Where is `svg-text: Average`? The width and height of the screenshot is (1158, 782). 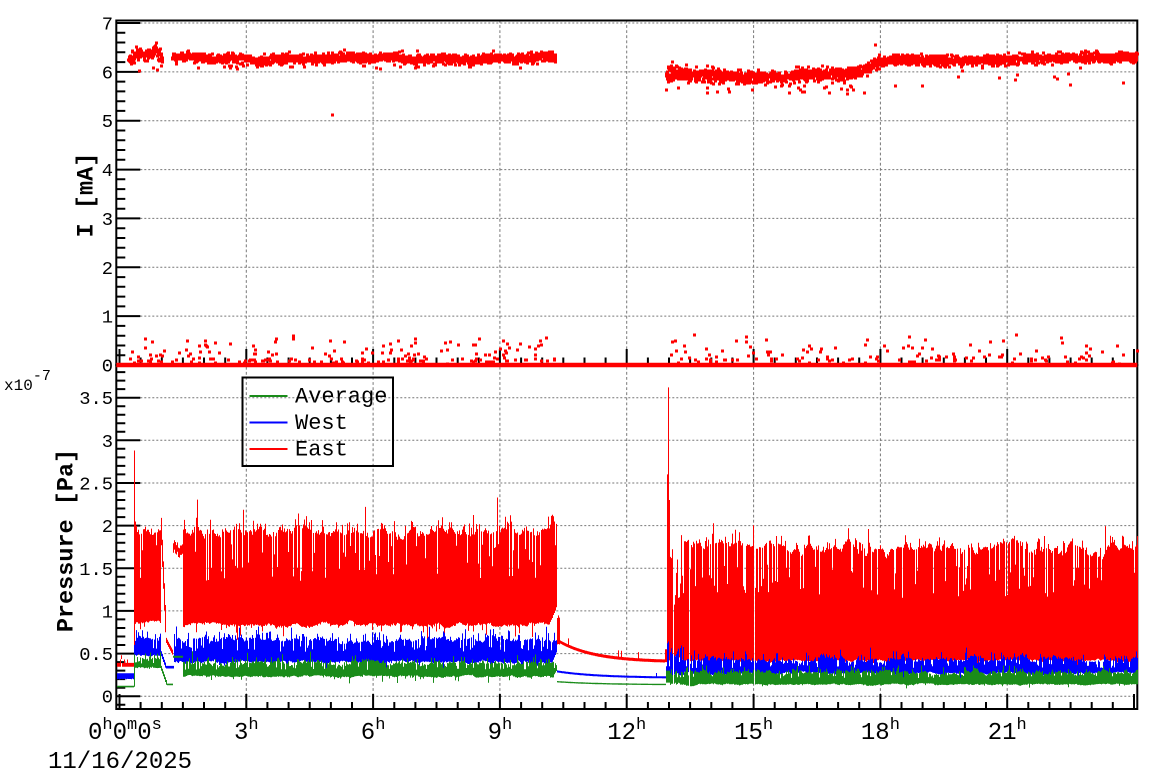 svg-text: Average is located at coordinates (341, 397).